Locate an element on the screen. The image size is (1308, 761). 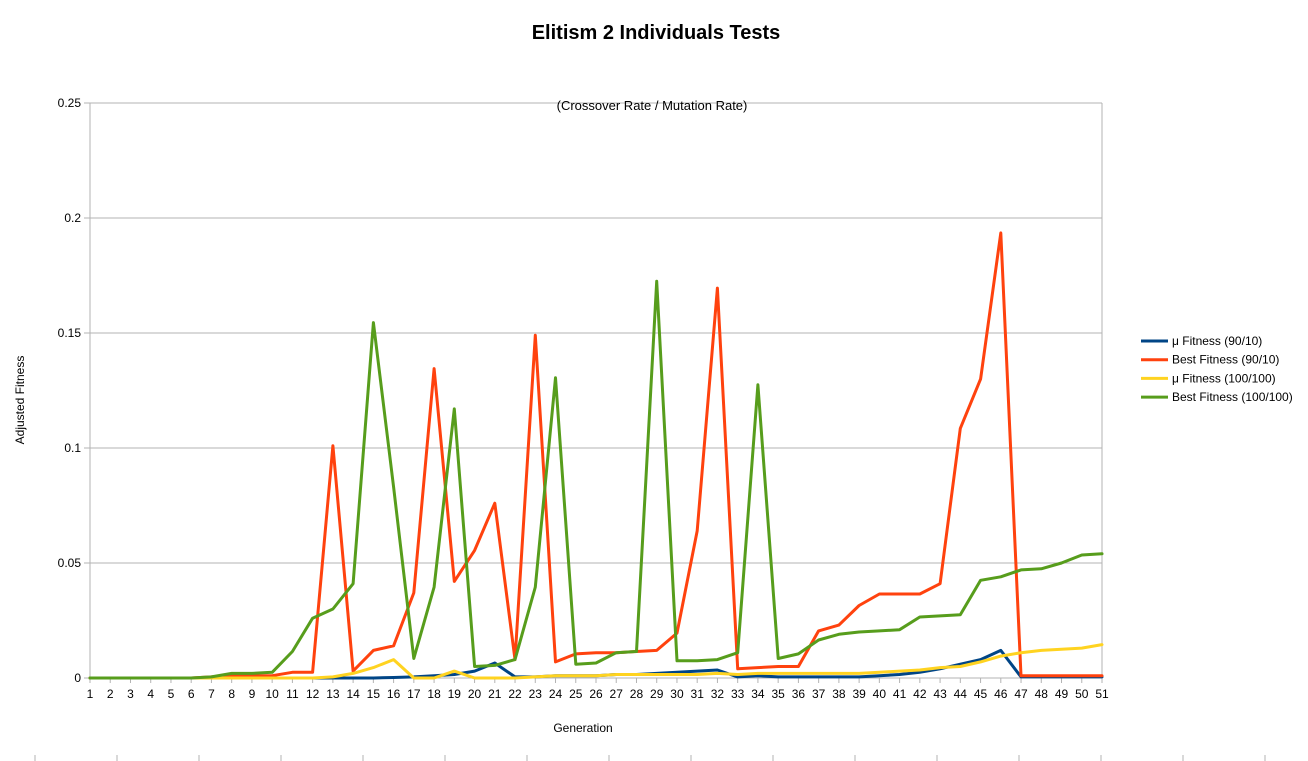
x-tick-label: 12 is located at coordinates (313, 694).